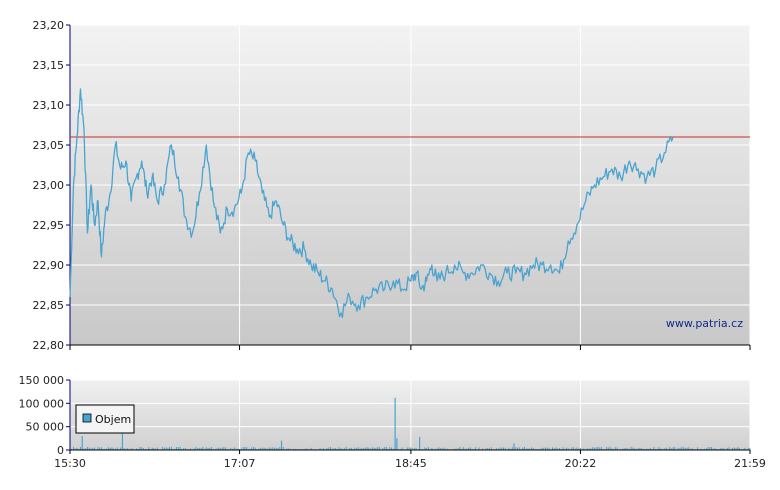 This screenshot has height=490, width=780. Describe the element at coordinates (49, 345) in the screenshot. I see `price-y-tick-label: 22,80` at that location.